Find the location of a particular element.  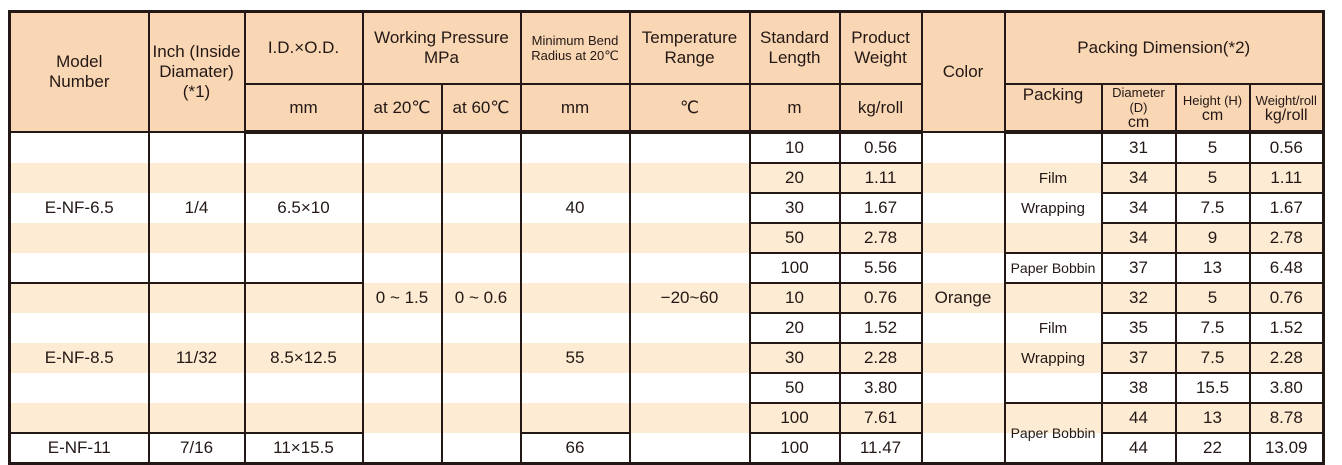

header-height: Height (H) cm is located at coordinates (1212, 108).